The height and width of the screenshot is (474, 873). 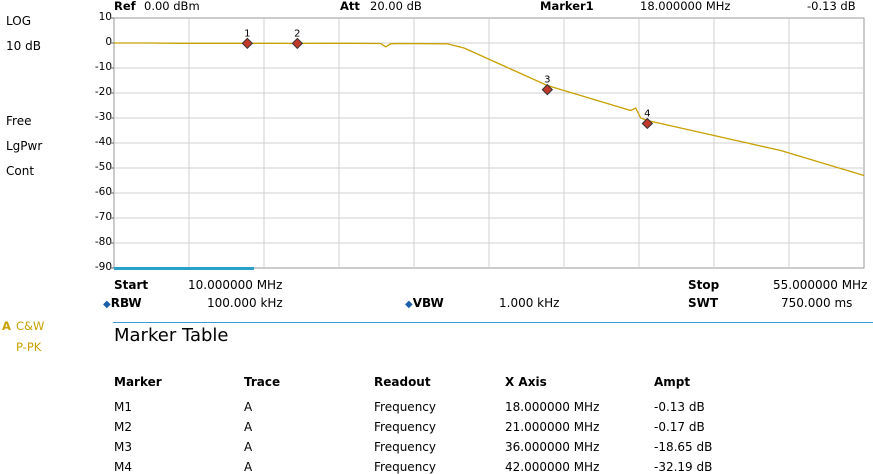 What do you see at coordinates (19, 121) in the screenshot?
I see `trigger-mode: Free` at bounding box center [19, 121].